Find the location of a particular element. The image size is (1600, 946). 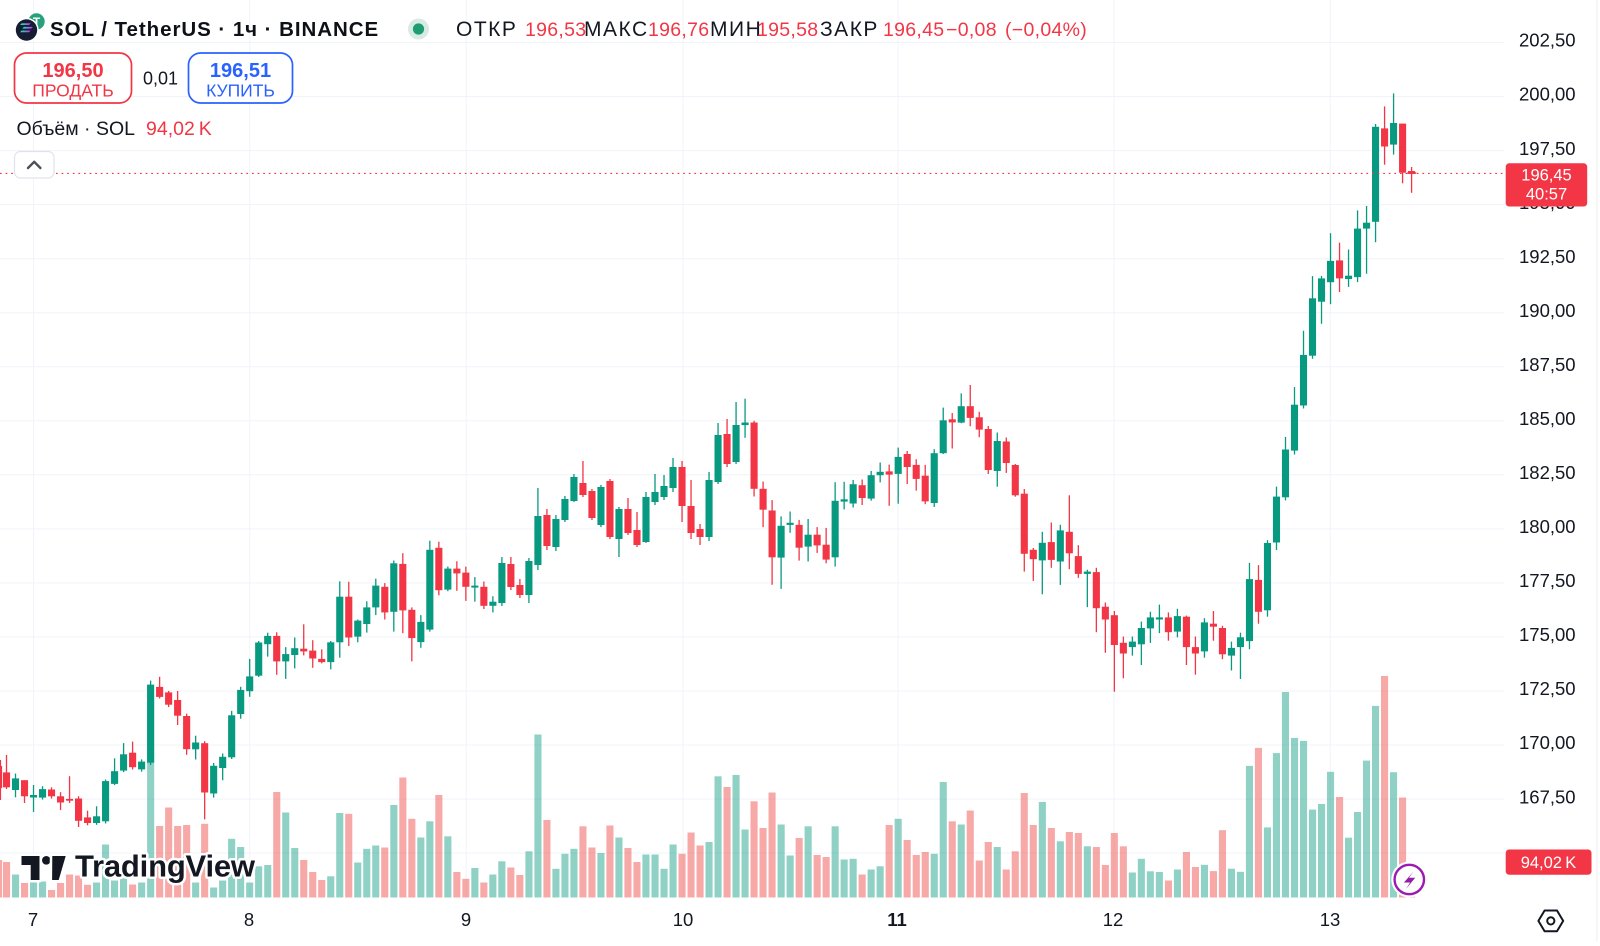

svg-text: 172,50 is located at coordinates (1547, 688).